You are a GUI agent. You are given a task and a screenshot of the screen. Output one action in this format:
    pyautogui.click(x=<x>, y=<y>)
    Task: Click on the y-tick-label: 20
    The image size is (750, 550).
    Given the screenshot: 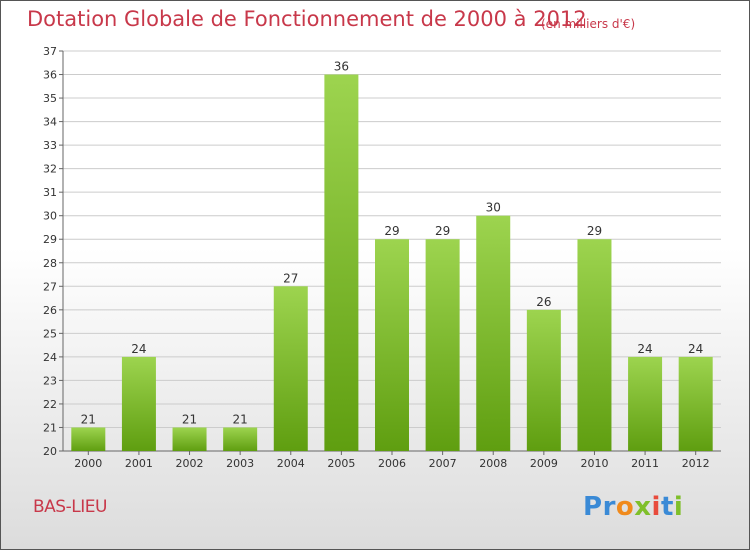 What is the action you would take?
    pyautogui.click(x=50, y=451)
    